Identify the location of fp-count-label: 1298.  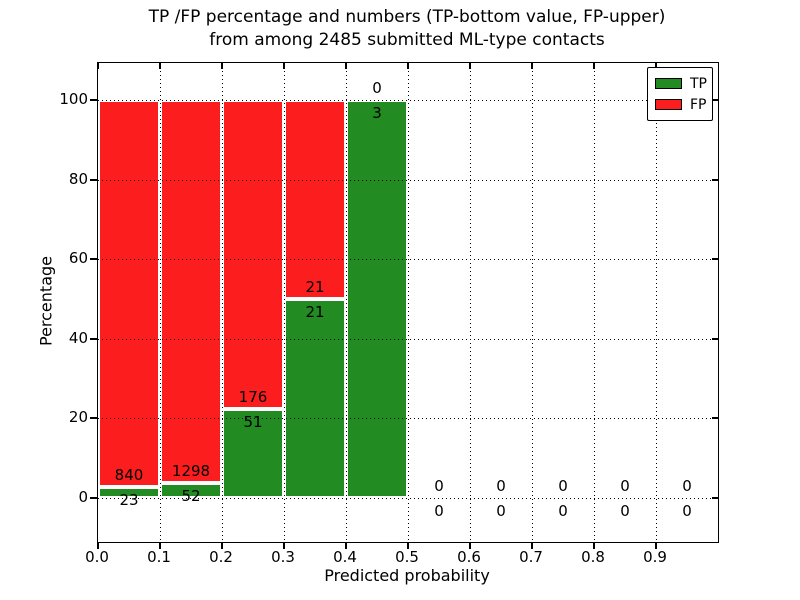
(191, 470).